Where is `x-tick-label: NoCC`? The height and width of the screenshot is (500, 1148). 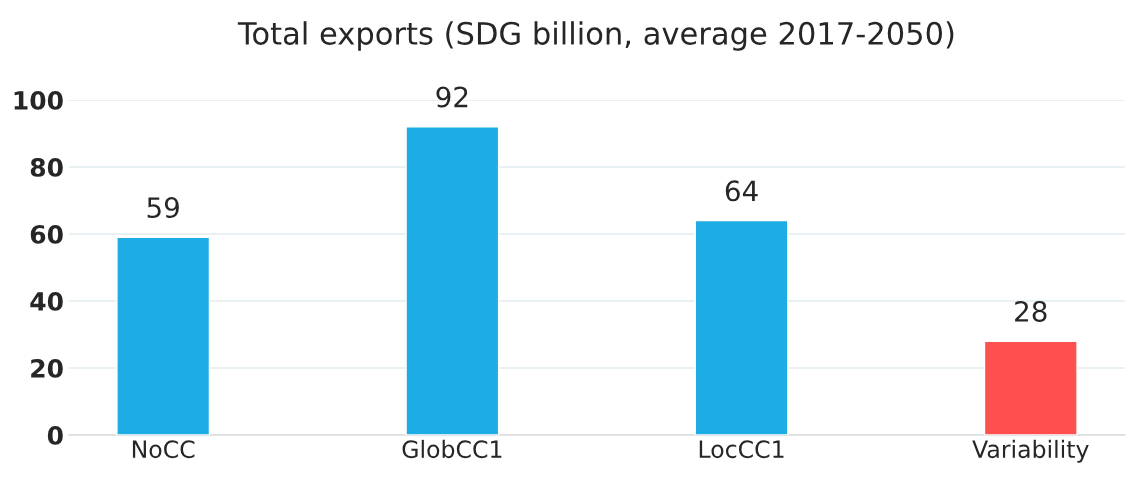 x-tick-label: NoCC is located at coordinates (163, 449).